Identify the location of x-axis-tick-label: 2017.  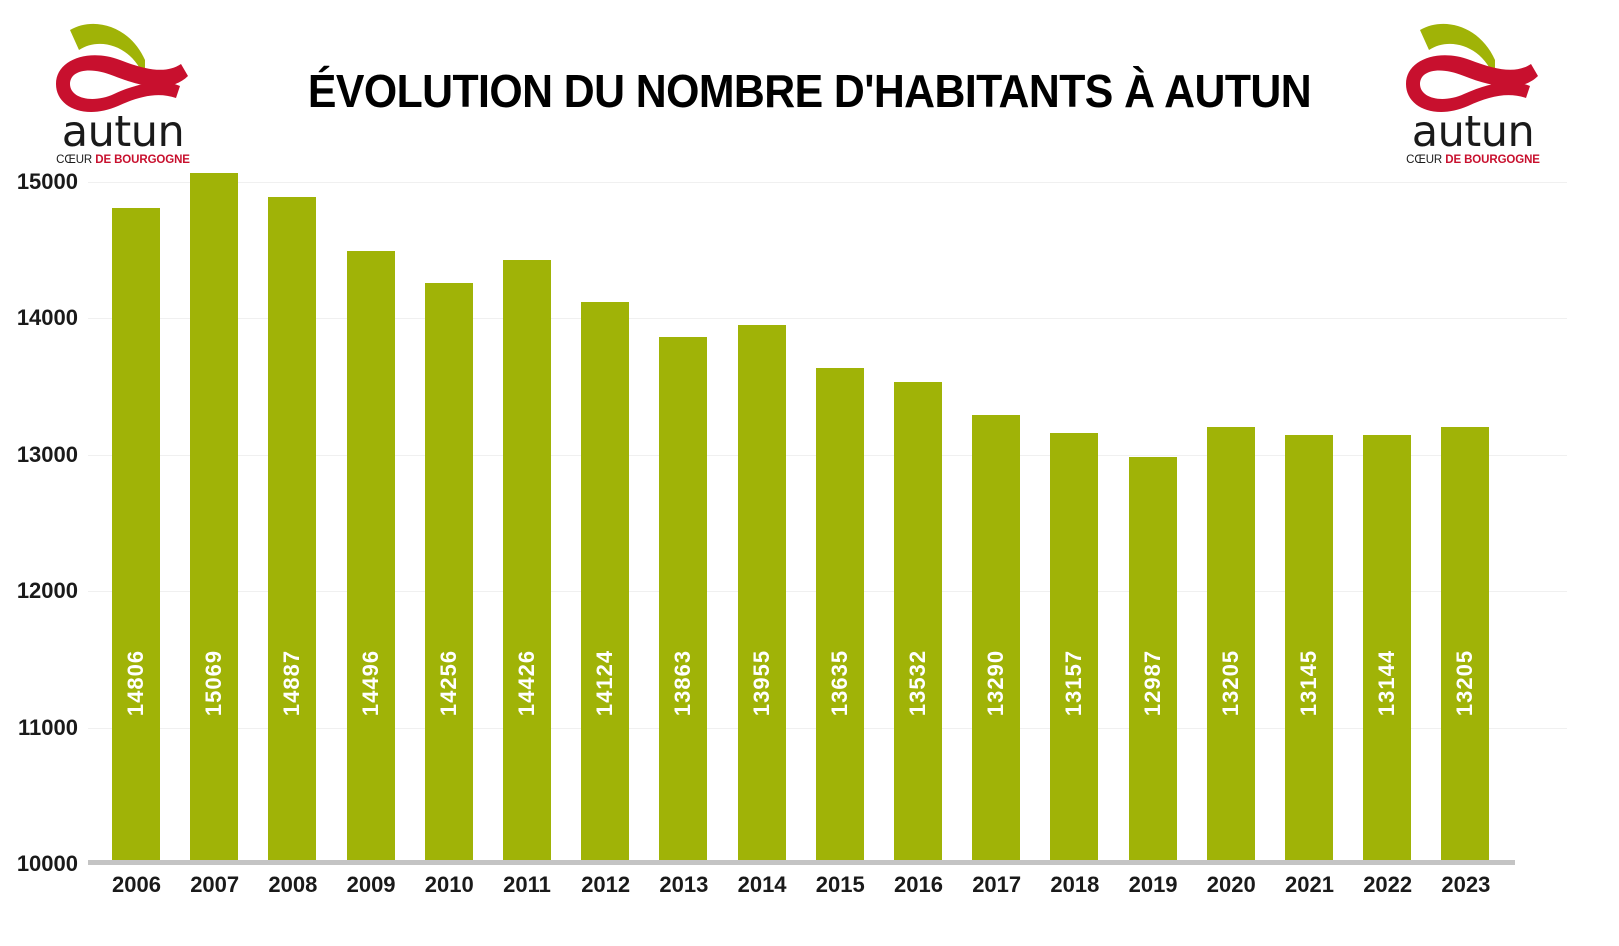
(997, 884).